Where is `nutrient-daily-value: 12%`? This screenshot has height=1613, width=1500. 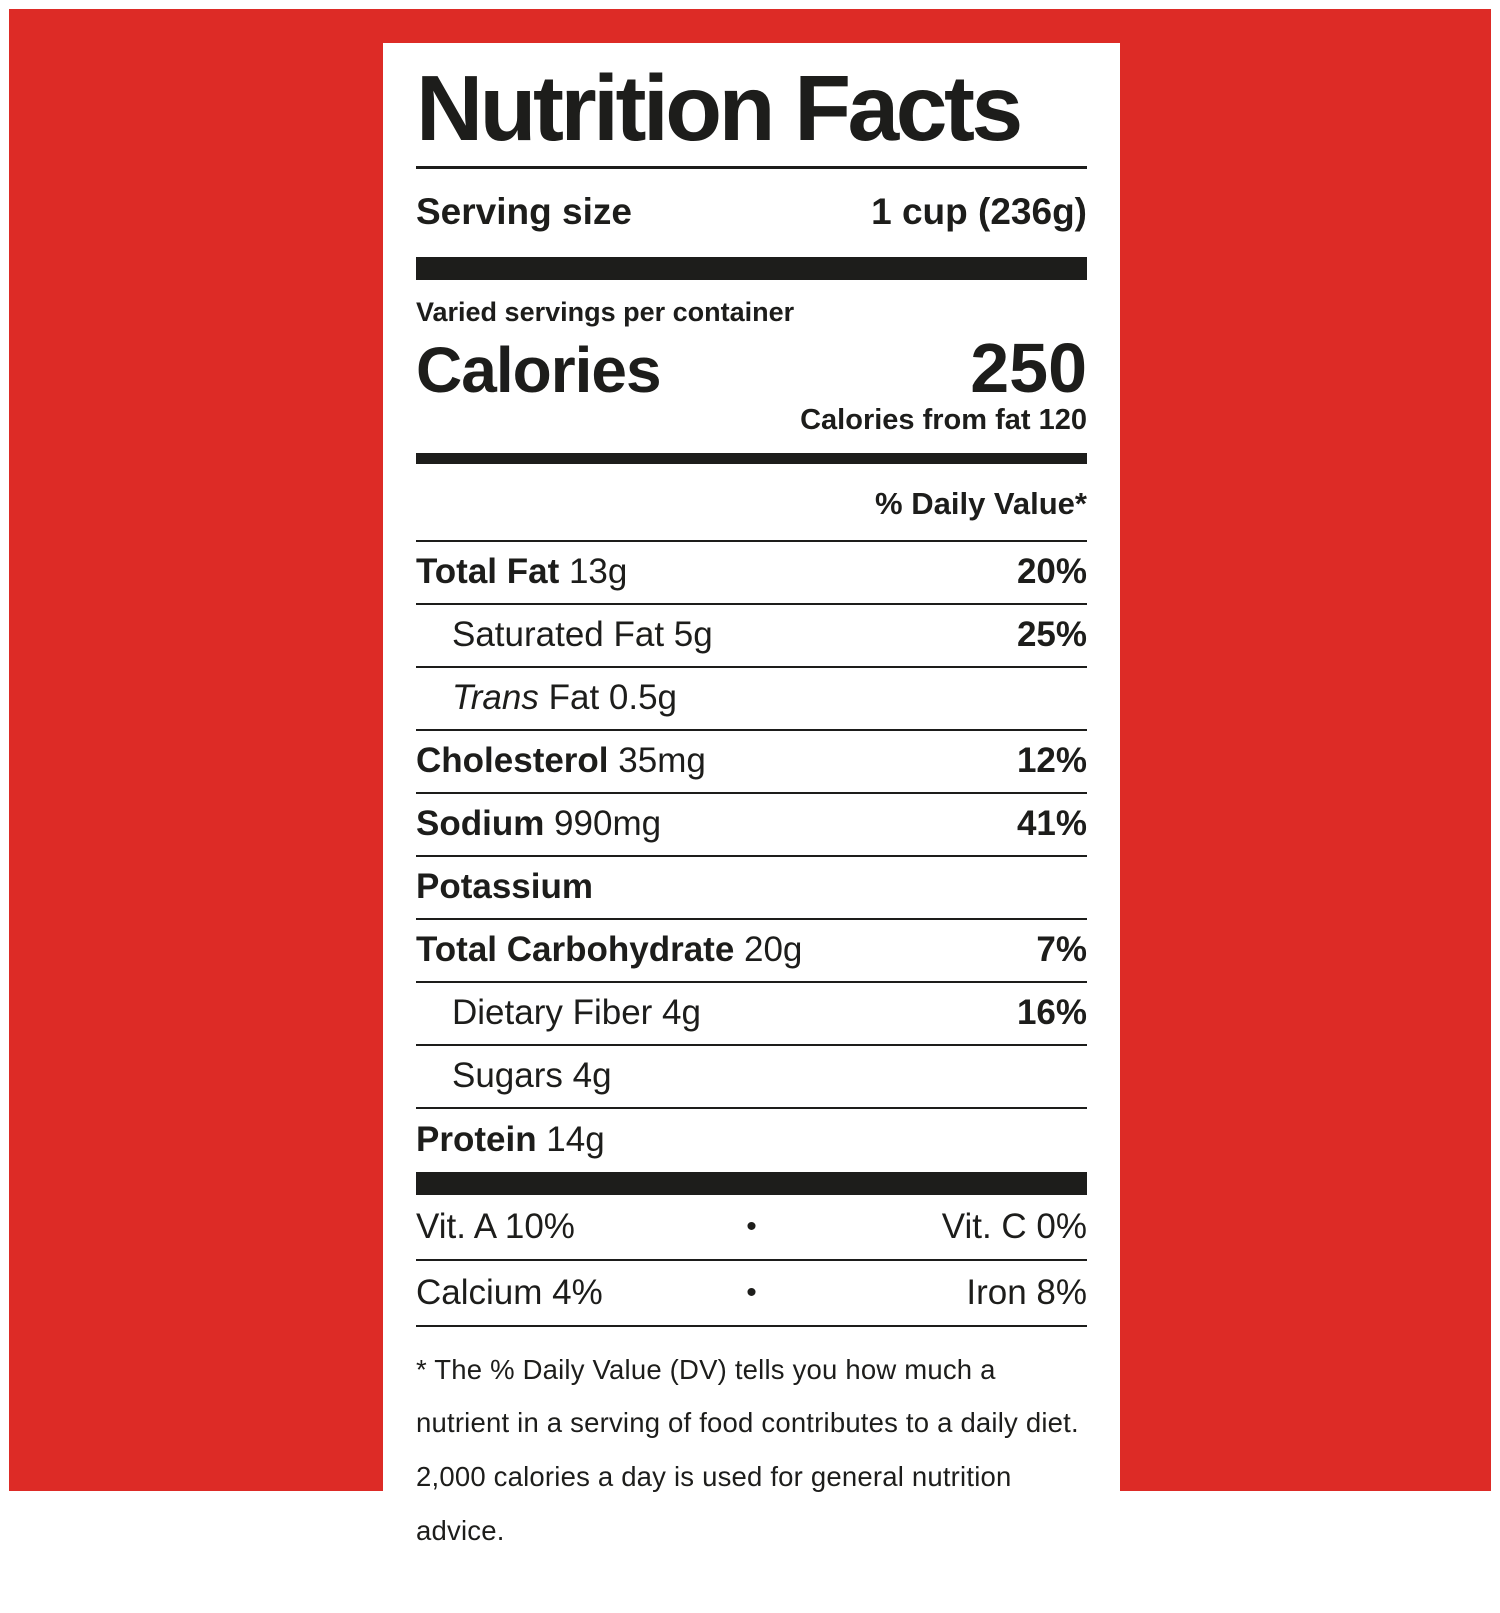 nutrient-daily-value: 12% is located at coordinates (1051, 761).